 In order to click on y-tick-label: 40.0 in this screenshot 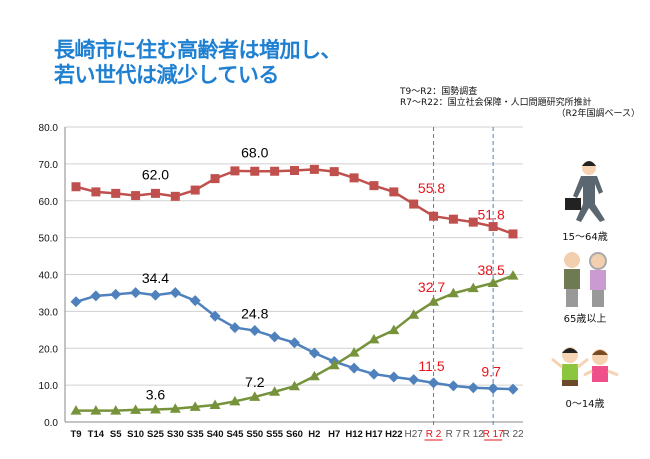, I will do `click(49, 276)`.